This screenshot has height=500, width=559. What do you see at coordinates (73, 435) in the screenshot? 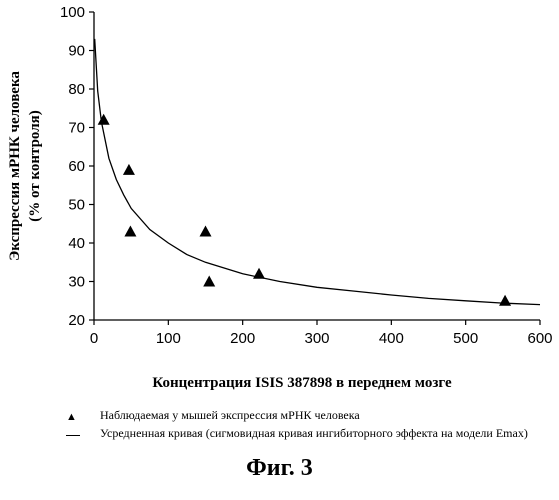
I see `line-icon` at bounding box center [73, 435].